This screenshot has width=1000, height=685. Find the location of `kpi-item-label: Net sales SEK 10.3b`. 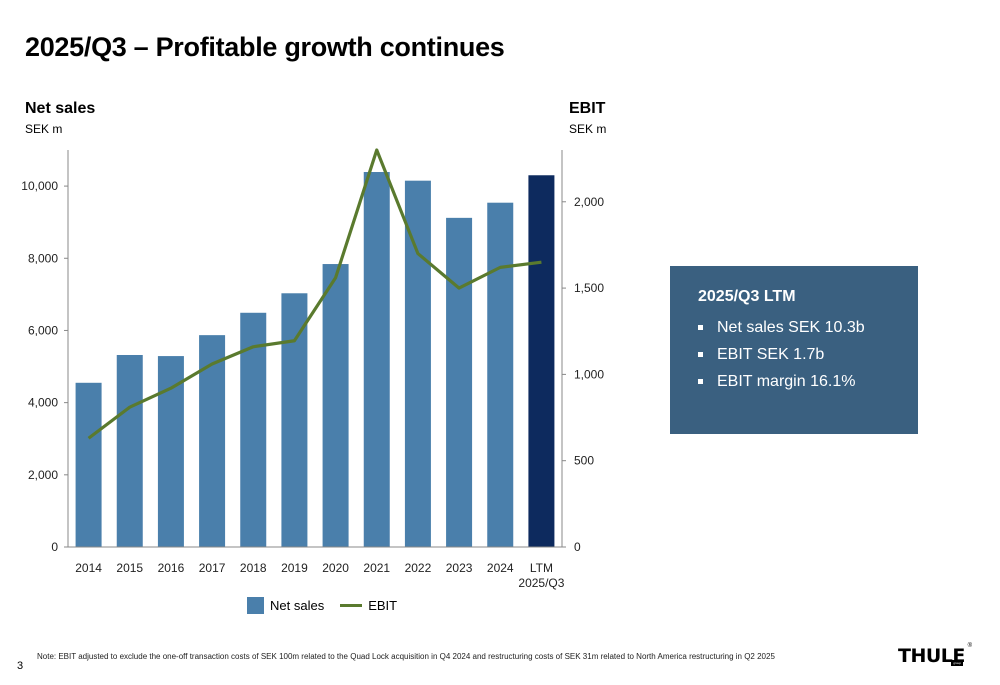

kpi-item-label: Net sales SEK 10.3b is located at coordinates (791, 327).